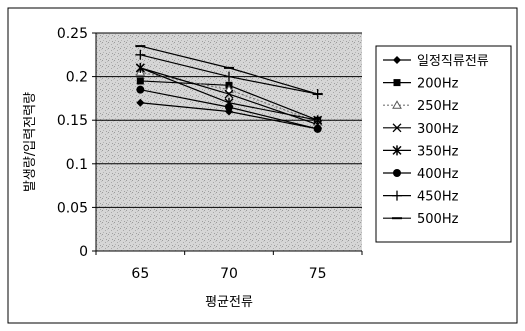 The height and width of the screenshot is (331, 525). What do you see at coordinates (438, 129) in the screenshot?
I see `legend-label: 300Hz` at bounding box center [438, 129].